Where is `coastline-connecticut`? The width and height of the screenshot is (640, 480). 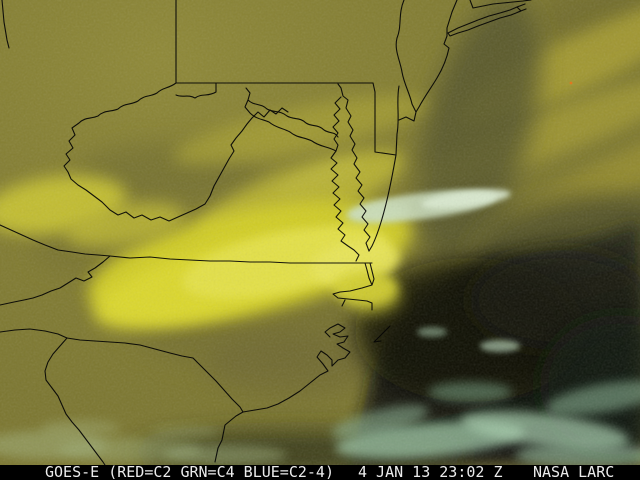 coastline-connecticut is located at coordinates (500, 4).